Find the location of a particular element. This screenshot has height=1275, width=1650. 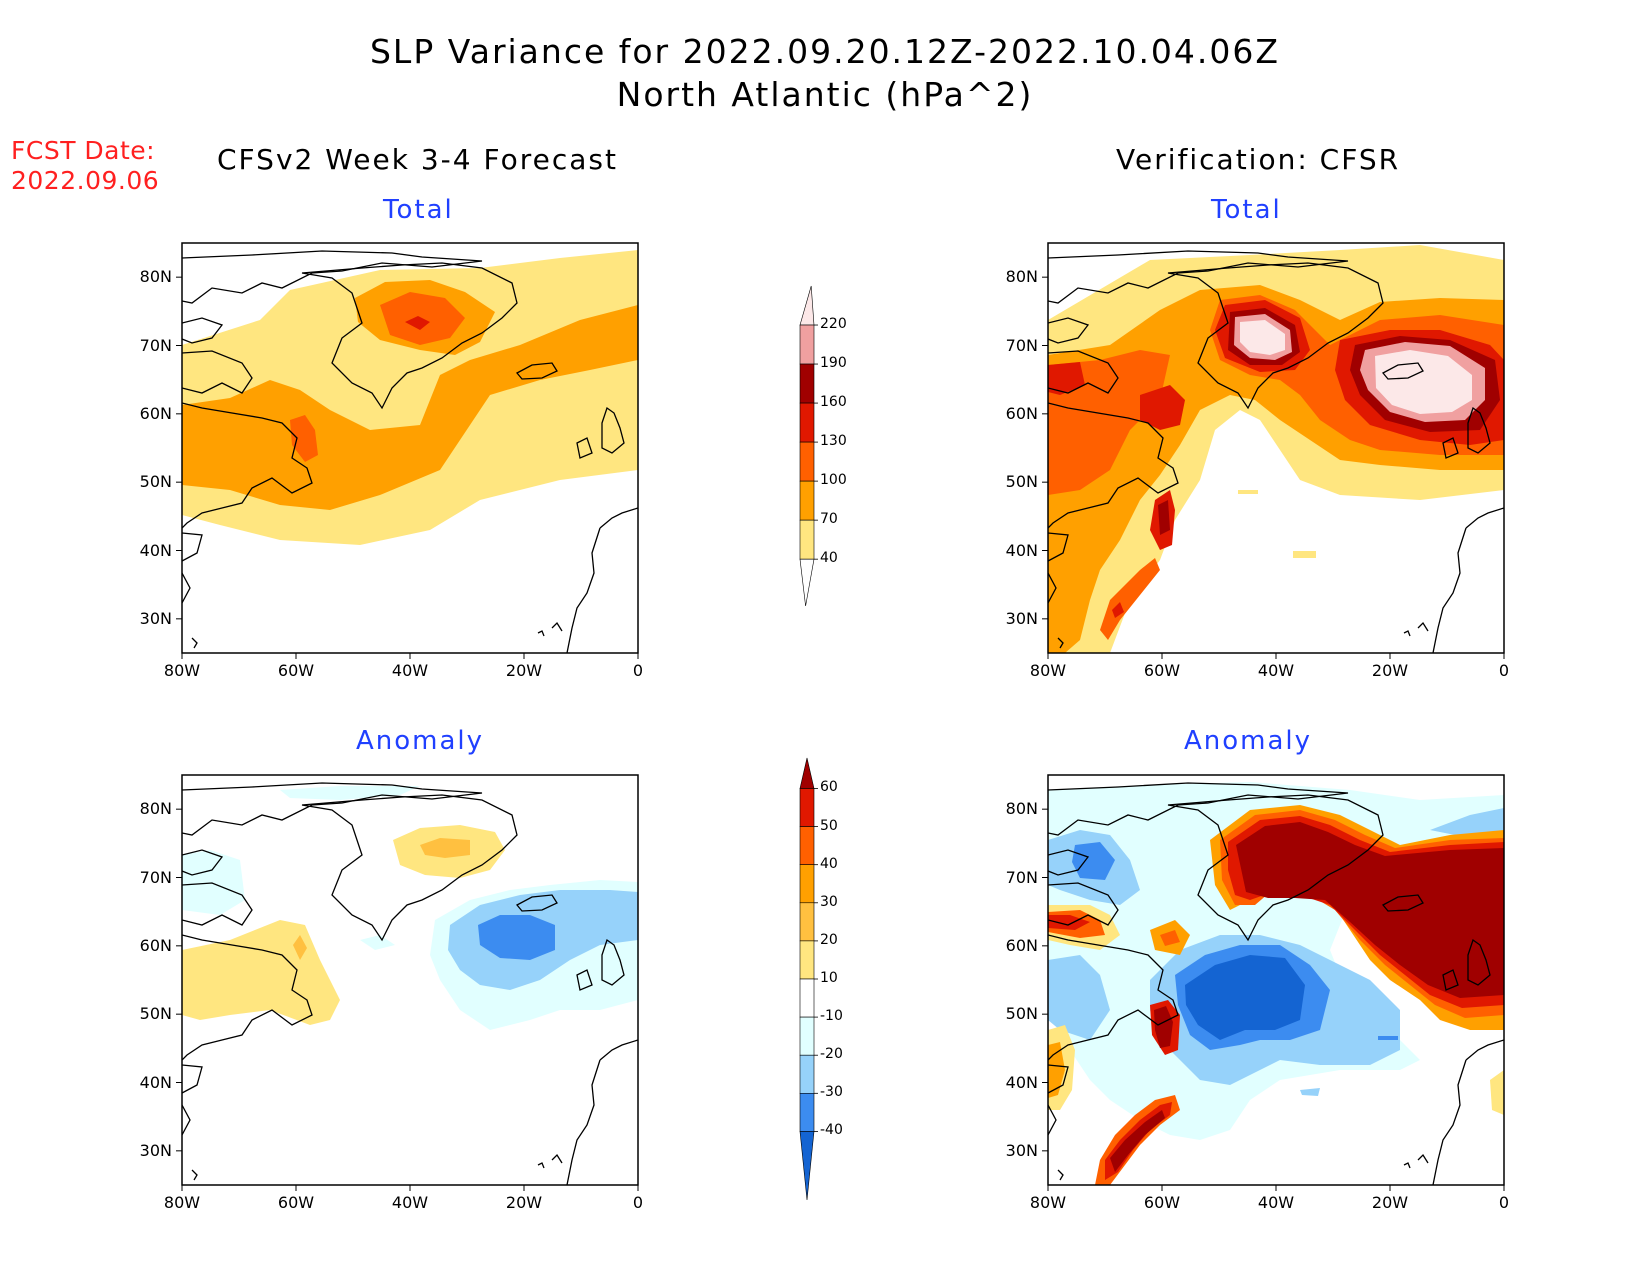

fcst-date-value: 2022.09.06 is located at coordinates (85, 180).